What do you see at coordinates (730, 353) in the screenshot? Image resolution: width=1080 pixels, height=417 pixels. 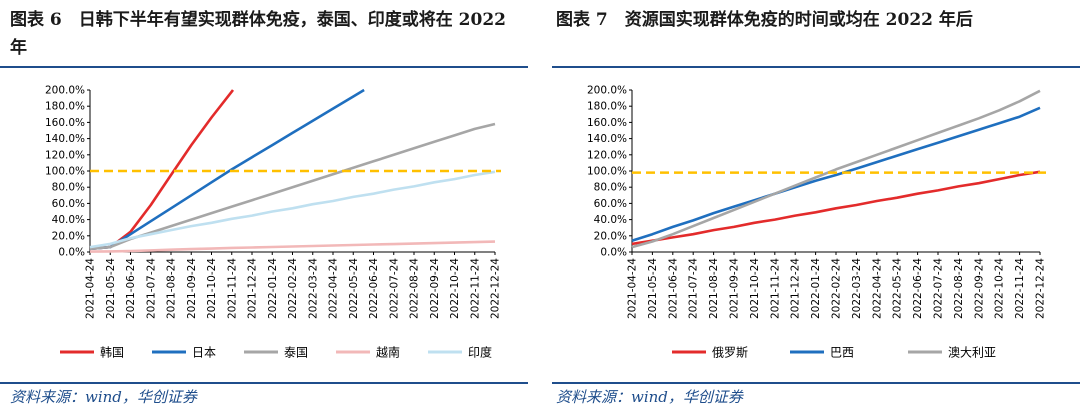 I see `legend-label: 俄罗斯` at bounding box center [730, 353].